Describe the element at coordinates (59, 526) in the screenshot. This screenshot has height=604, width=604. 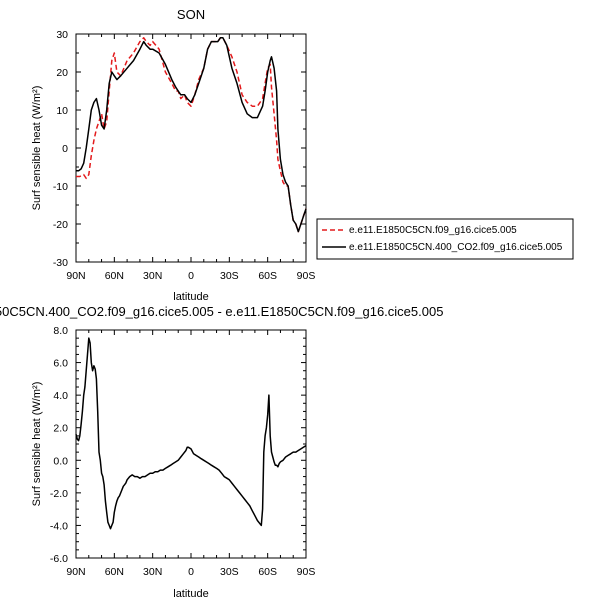
I see `y-tick-label: -4.0` at that location.